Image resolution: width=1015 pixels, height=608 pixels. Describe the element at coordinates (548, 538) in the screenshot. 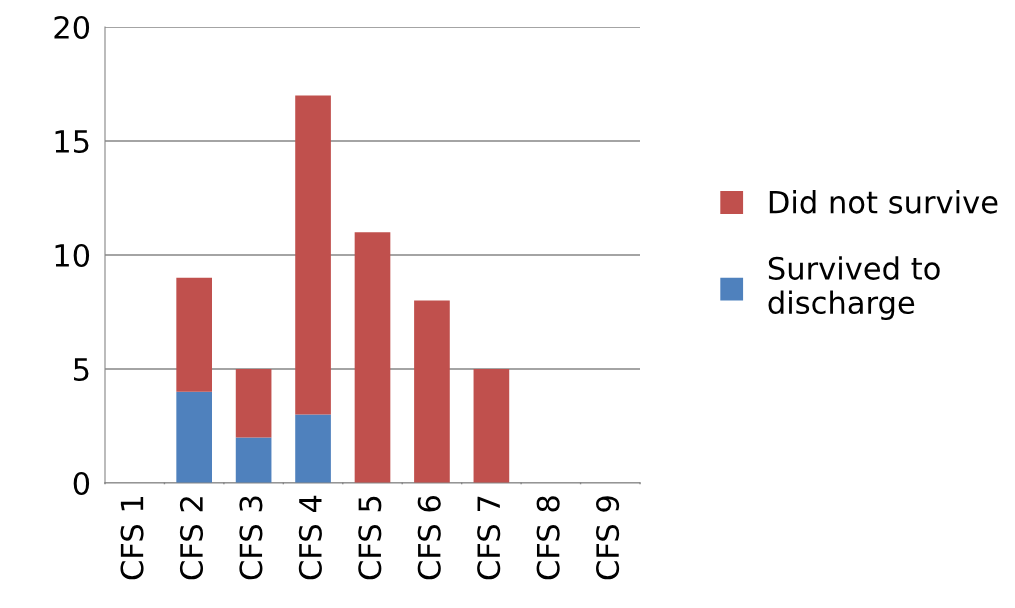

I see `x-tick-label: CFS 8` at that location.